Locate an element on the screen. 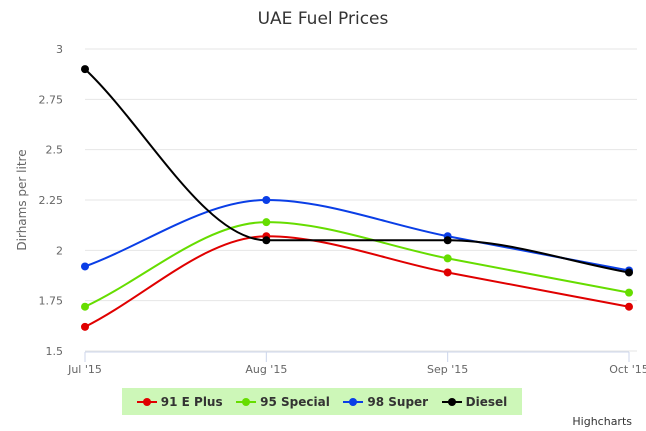 The height and width of the screenshot is (431, 646). x-tick-label: Sep '15 is located at coordinates (447, 369).